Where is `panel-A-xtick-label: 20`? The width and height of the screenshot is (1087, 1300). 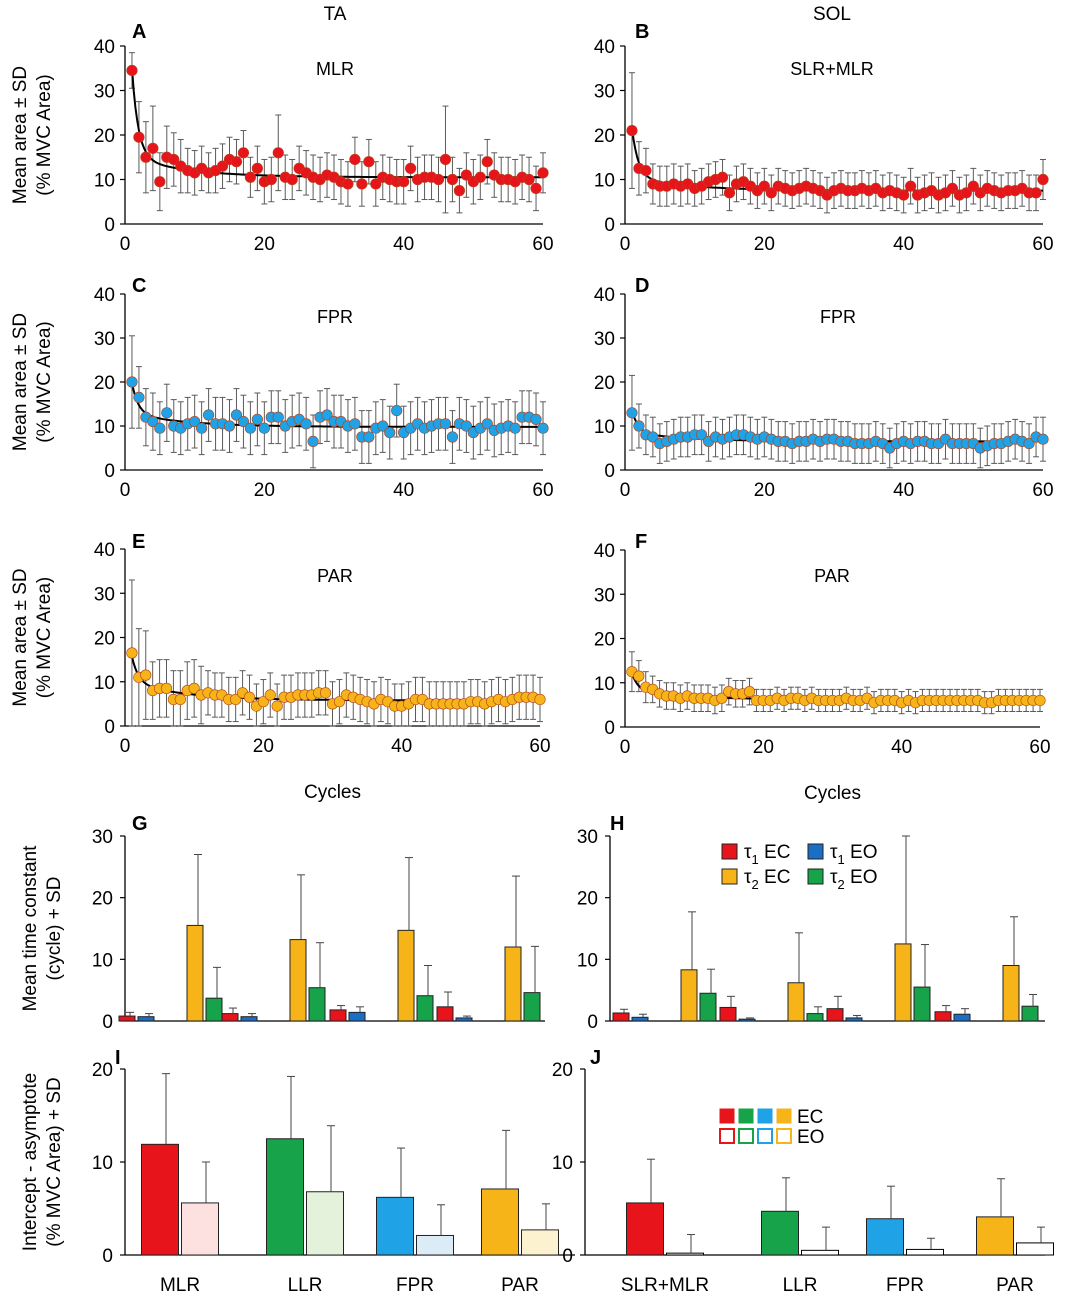
panel-A-xtick-label: 20 is located at coordinates (264, 244).